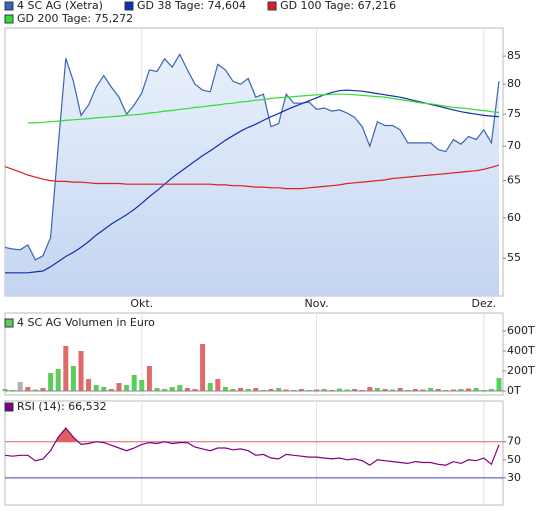 The height and width of the screenshot is (515, 545). Describe the element at coordinates (514, 113) in the screenshot. I see `y-tick-label: 75` at that location.